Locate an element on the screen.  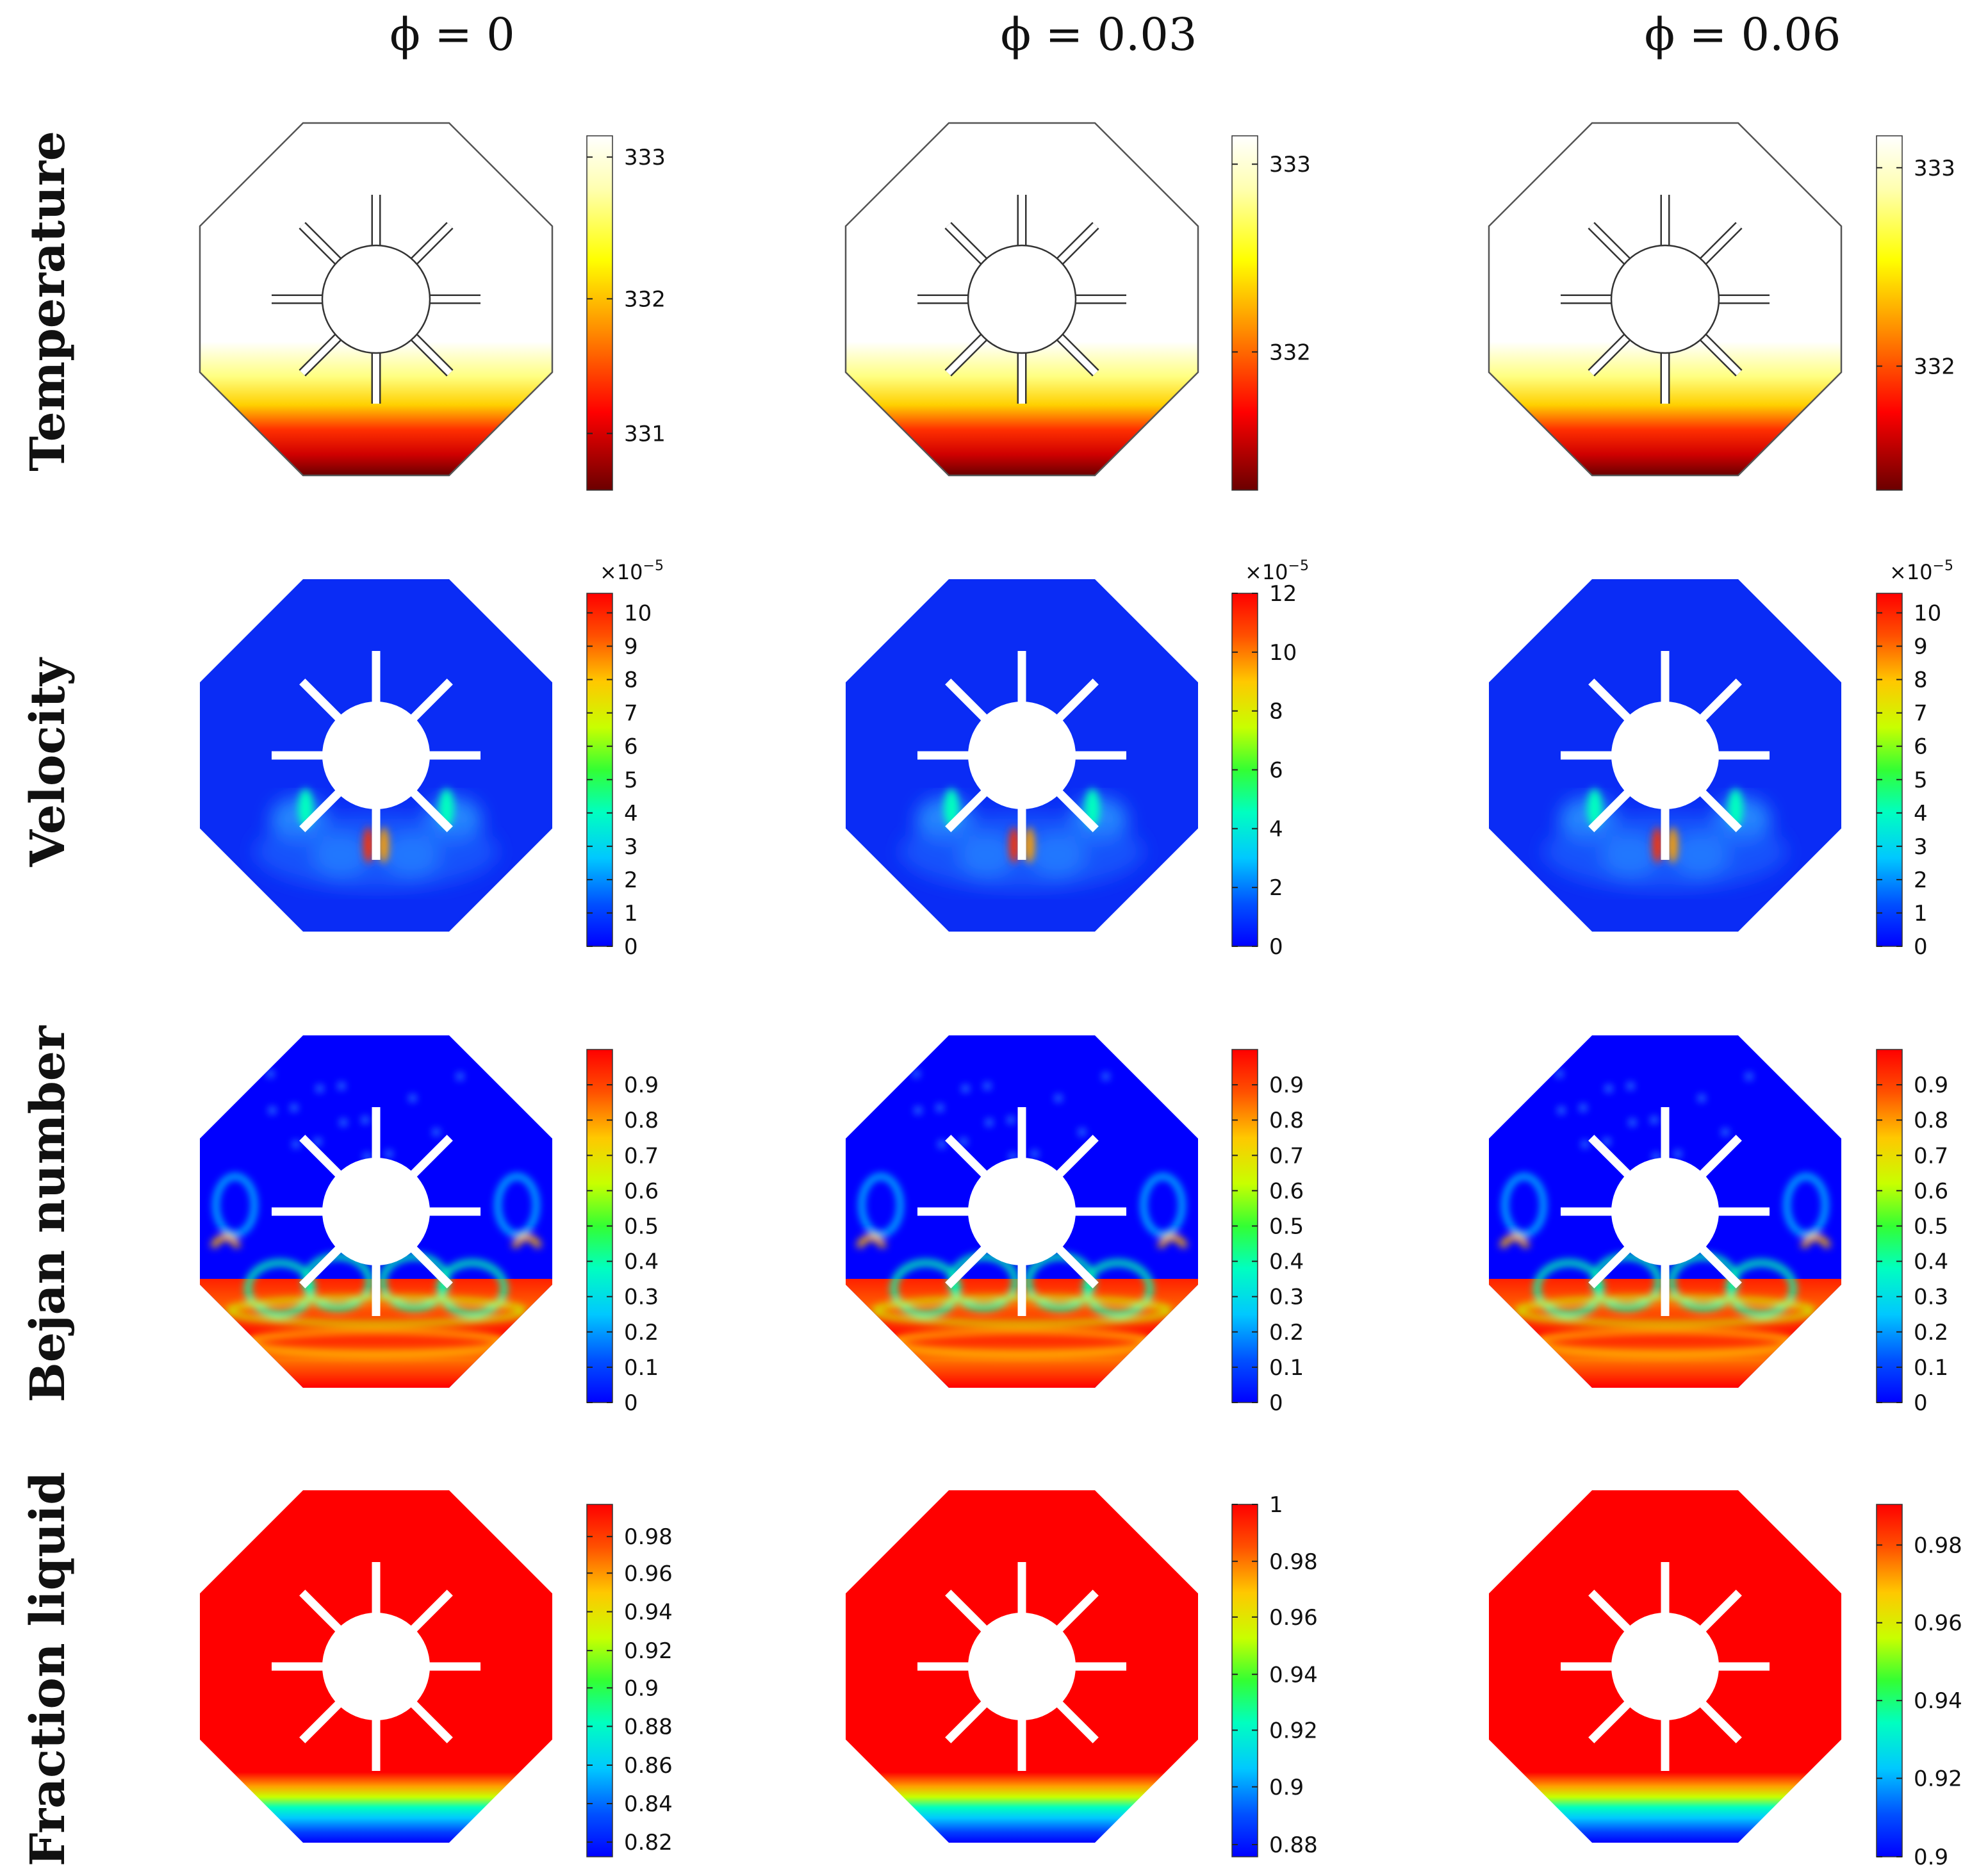
multiplier-exponent: −5 is located at coordinates (1943, 566).